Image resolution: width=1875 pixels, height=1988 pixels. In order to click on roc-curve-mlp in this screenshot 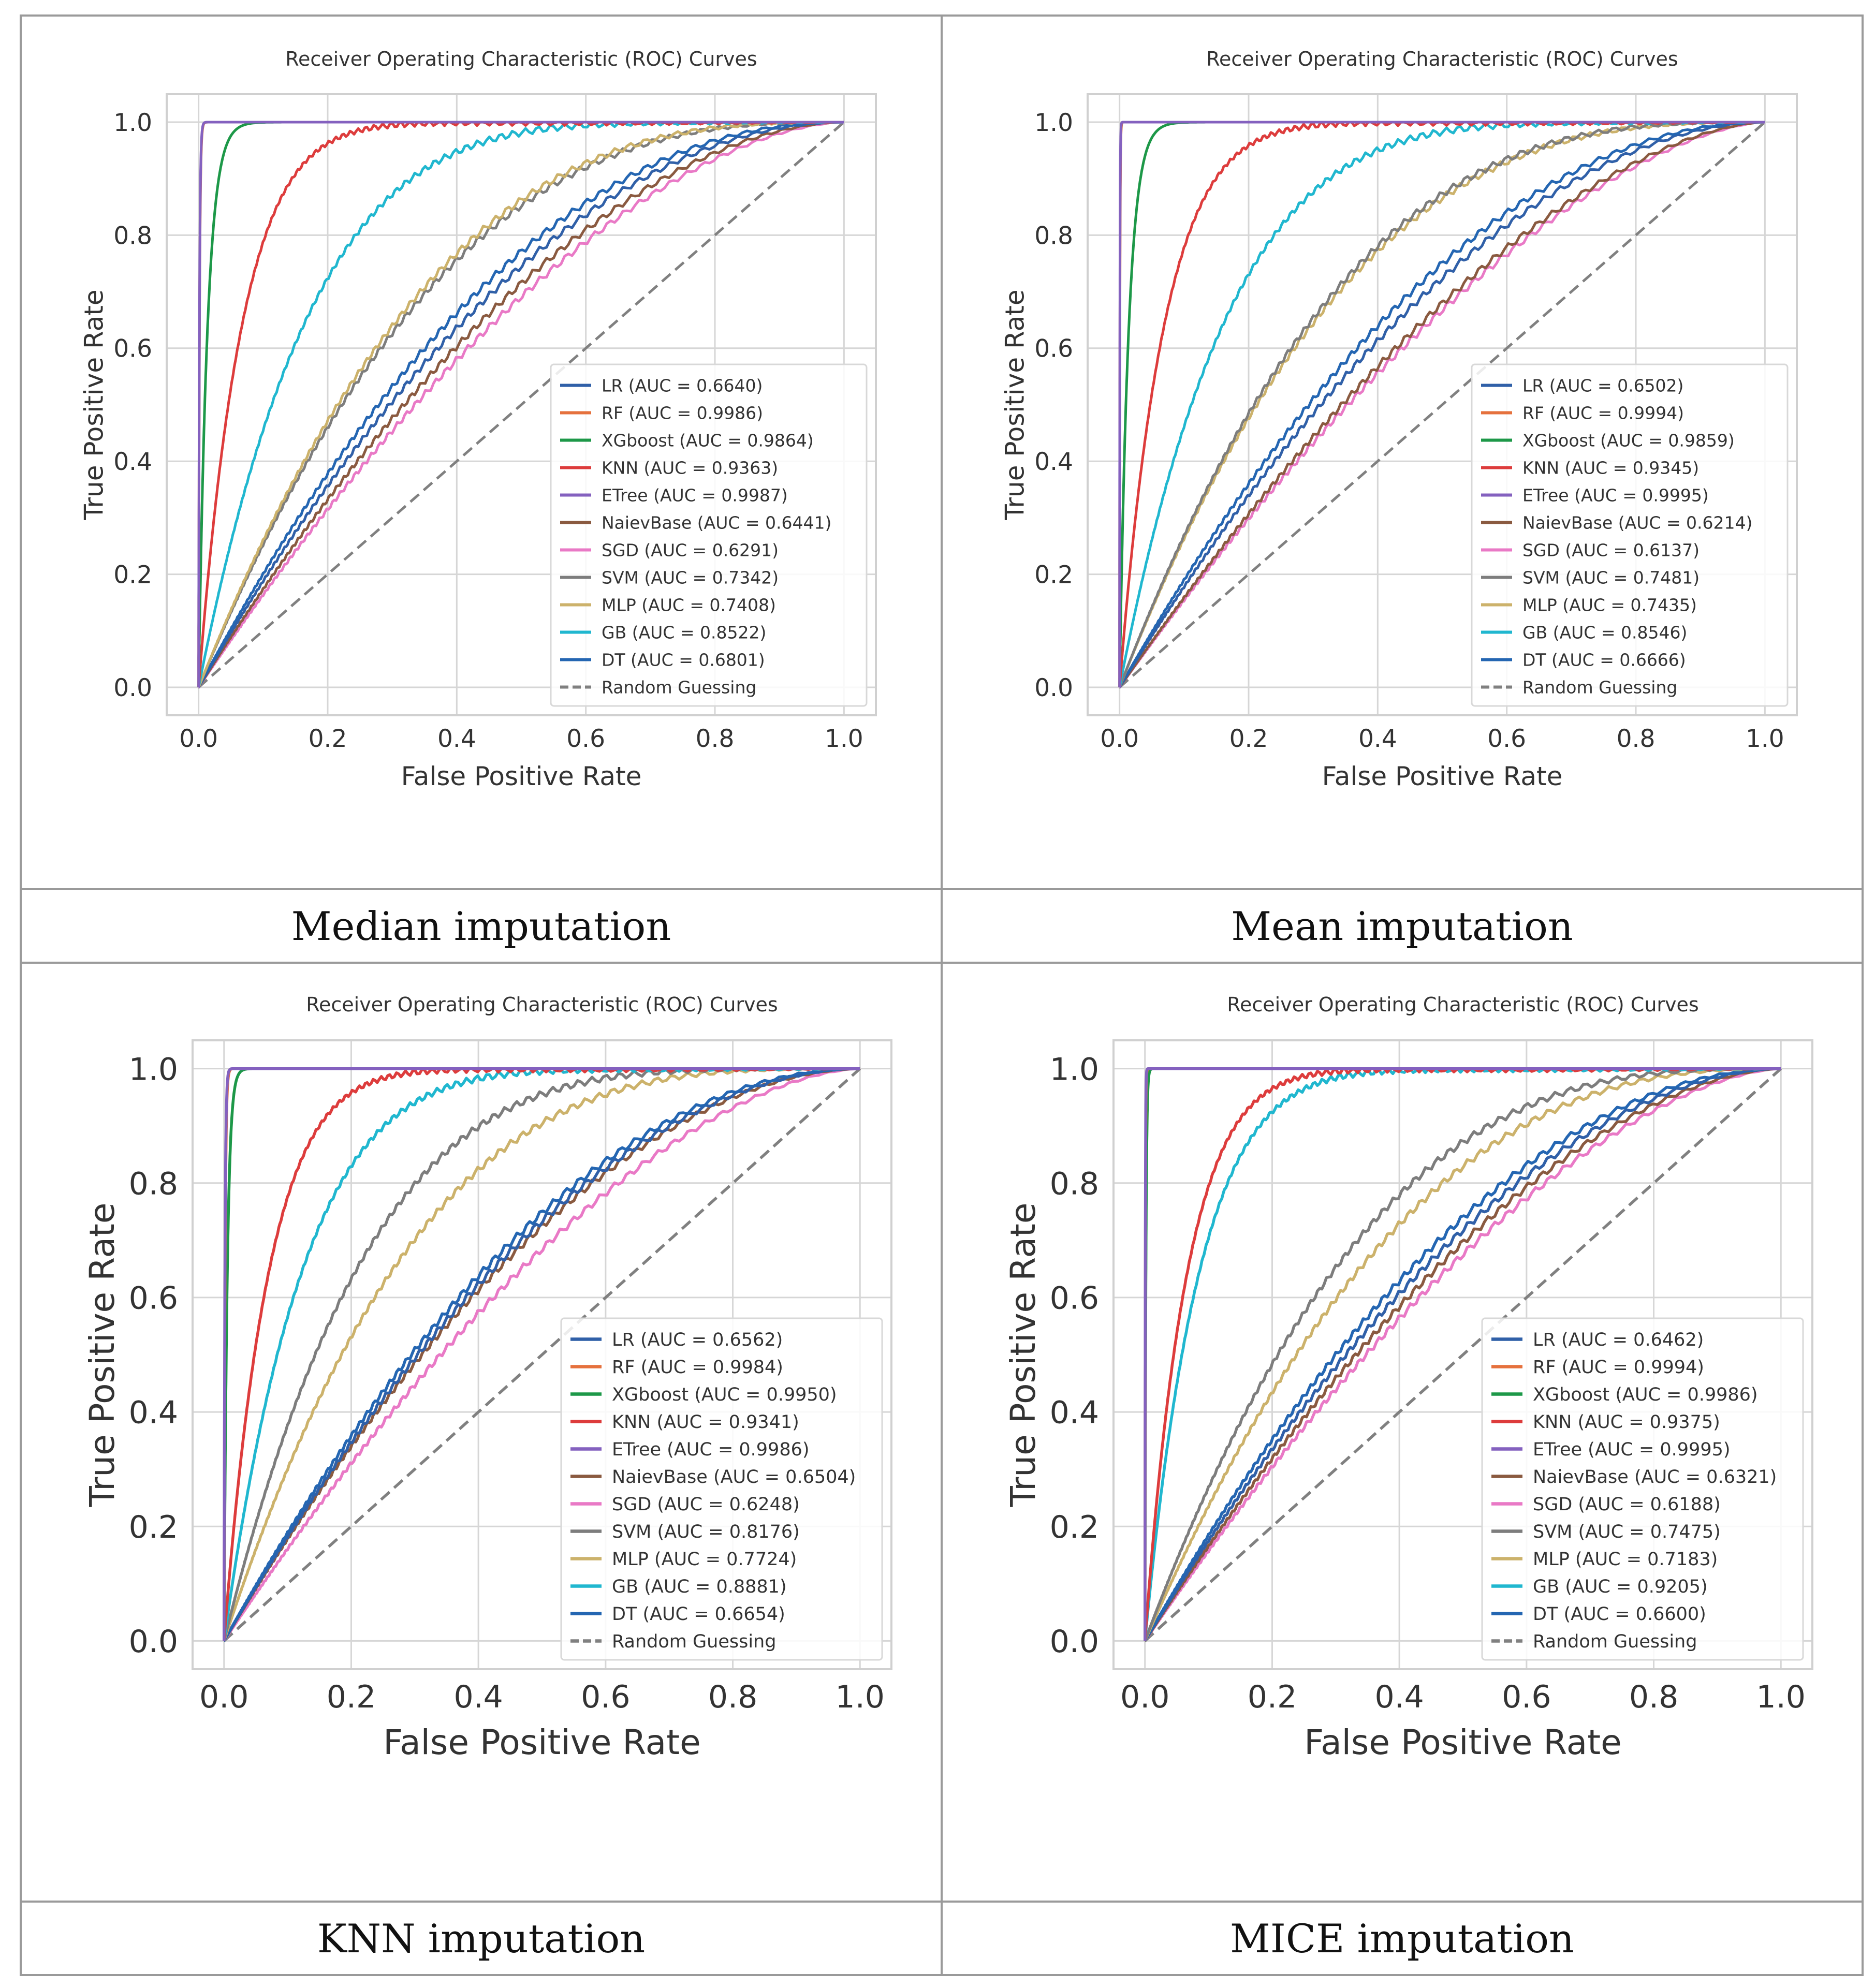, I will do `click(520, 405)`.